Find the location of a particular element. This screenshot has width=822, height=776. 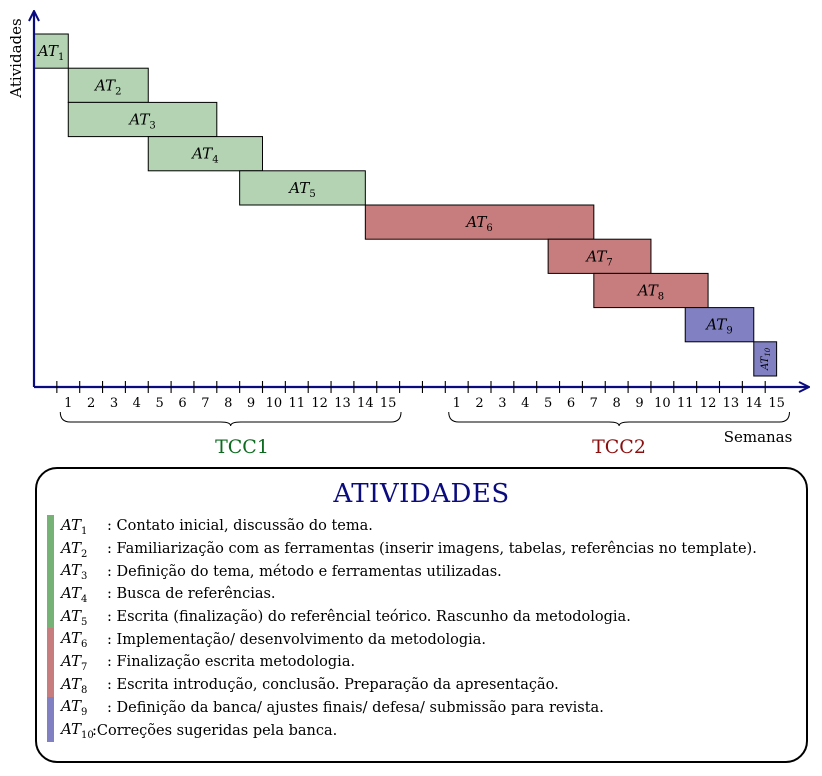

task-label: AT9 is located at coordinates (718, 326).